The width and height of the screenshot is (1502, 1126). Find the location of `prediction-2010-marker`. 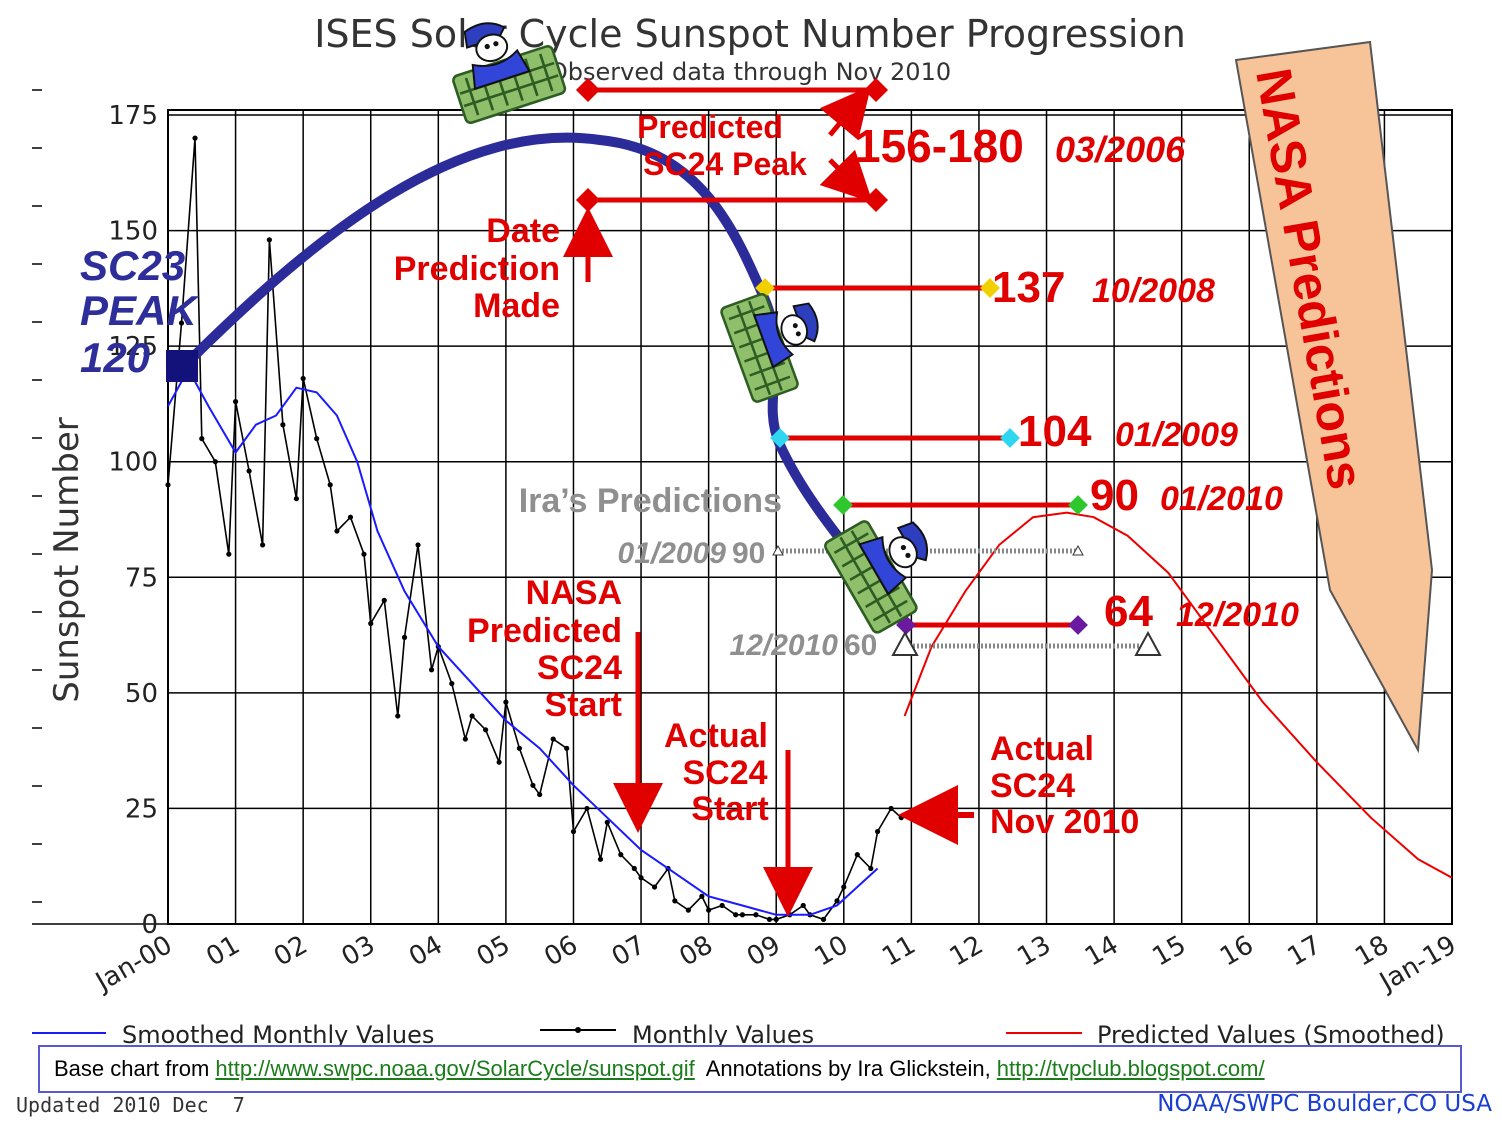

prediction-2010-marker is located at coordinates (960, 505).